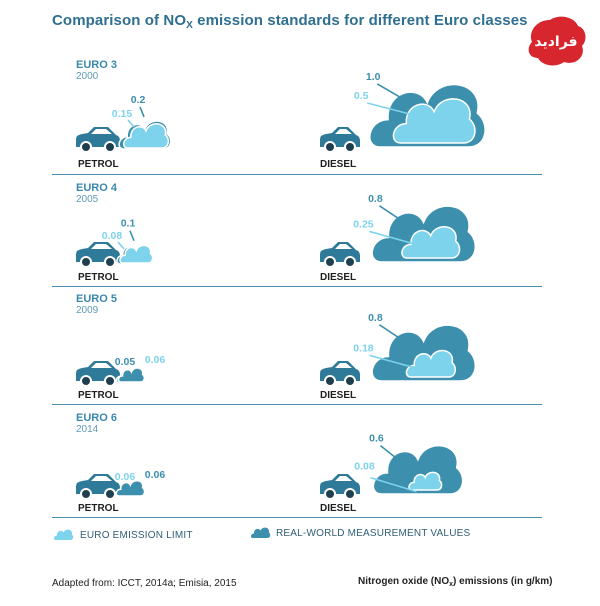 The width and height of the screenshot is (600, 606). What do you see at coordinates (96, 188) in the screenshot?
I see `panel-label: EURO 4` at bounding box center [96, 188].